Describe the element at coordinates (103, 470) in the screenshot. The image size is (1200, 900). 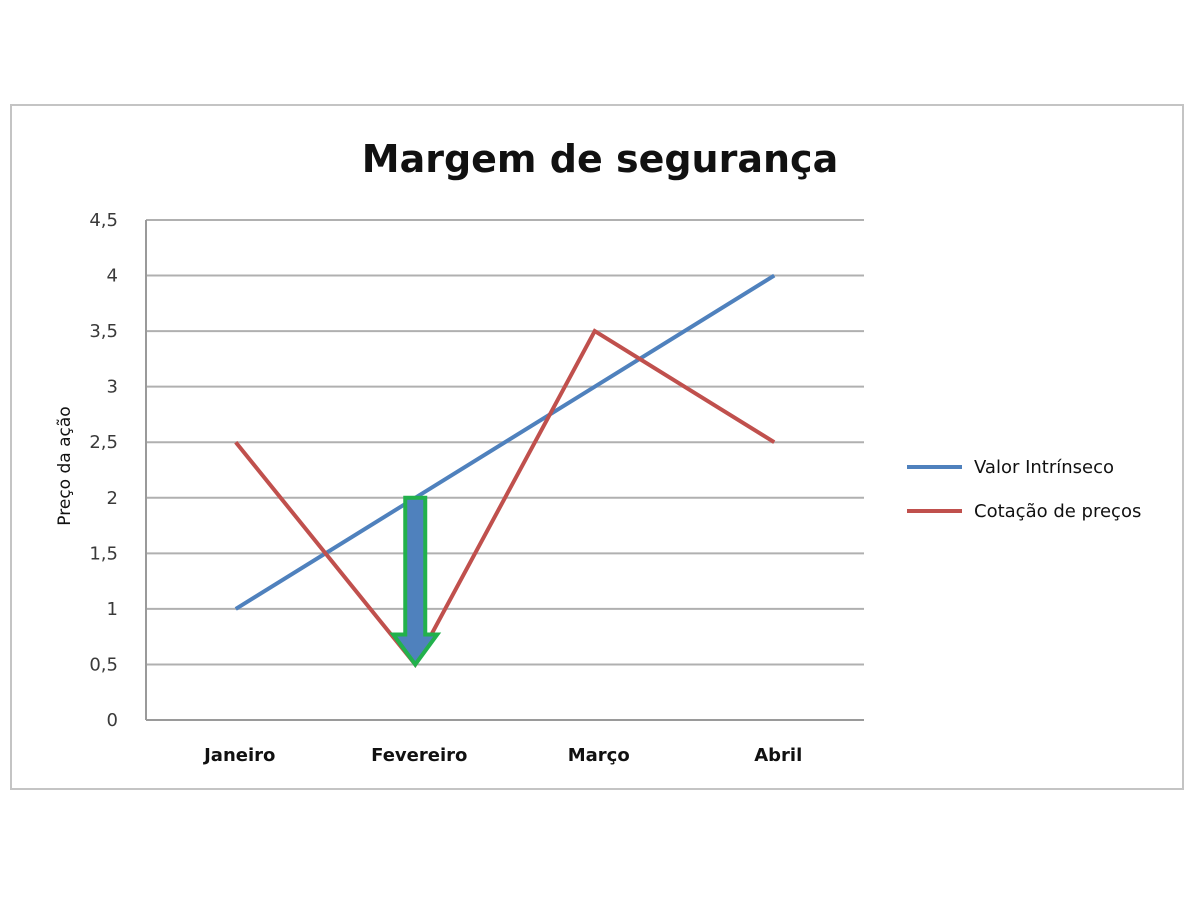
I see `y-axis-ticks: 0 0,5 1 1,5 2 2,5 3 3,5 4 4,5` at that location.